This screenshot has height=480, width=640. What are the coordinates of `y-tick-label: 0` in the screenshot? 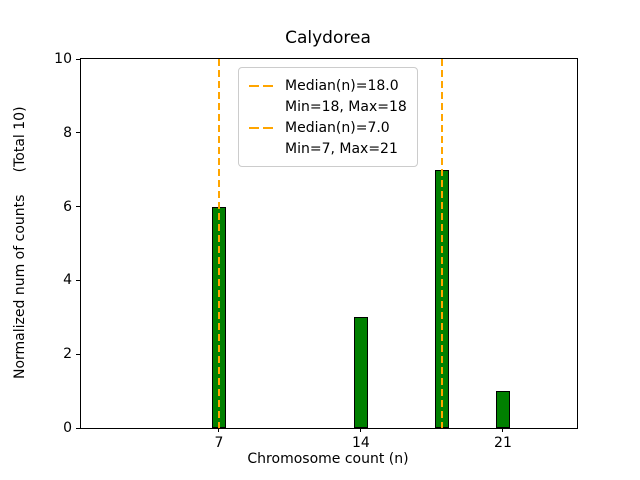 It's located at (67, 428).